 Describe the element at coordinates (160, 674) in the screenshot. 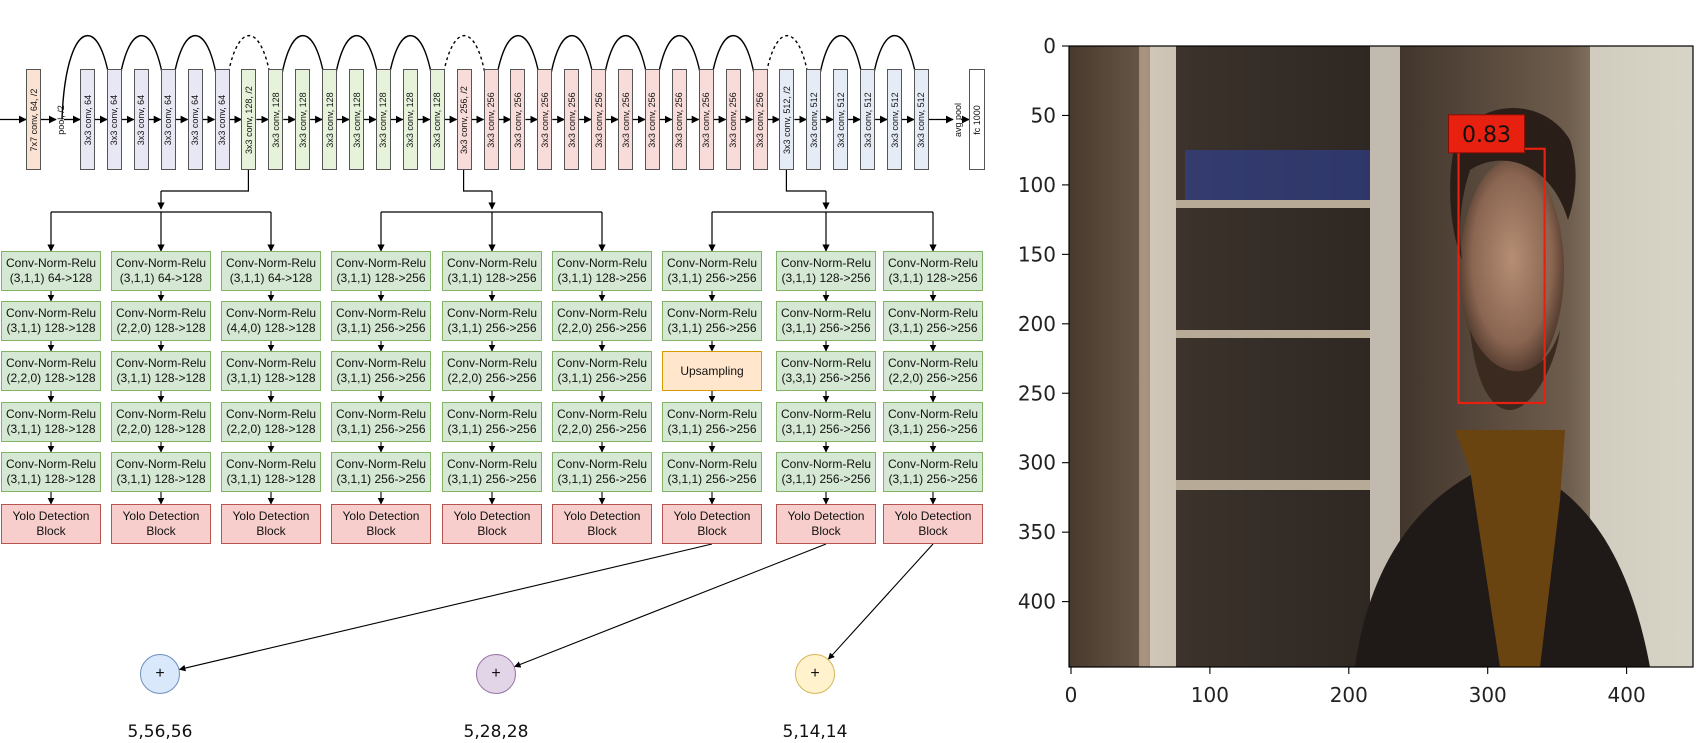

I see `merge-node: +` at that location.